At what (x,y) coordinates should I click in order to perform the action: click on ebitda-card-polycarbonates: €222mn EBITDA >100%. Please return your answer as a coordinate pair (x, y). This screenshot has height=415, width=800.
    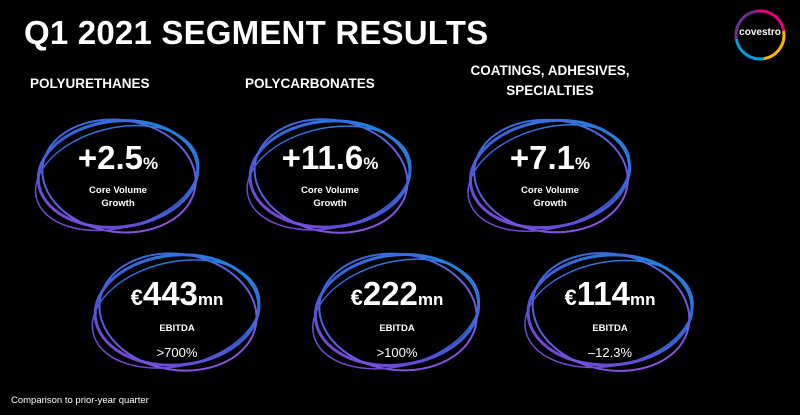
    Looking at the image, I should click on (397, 313).